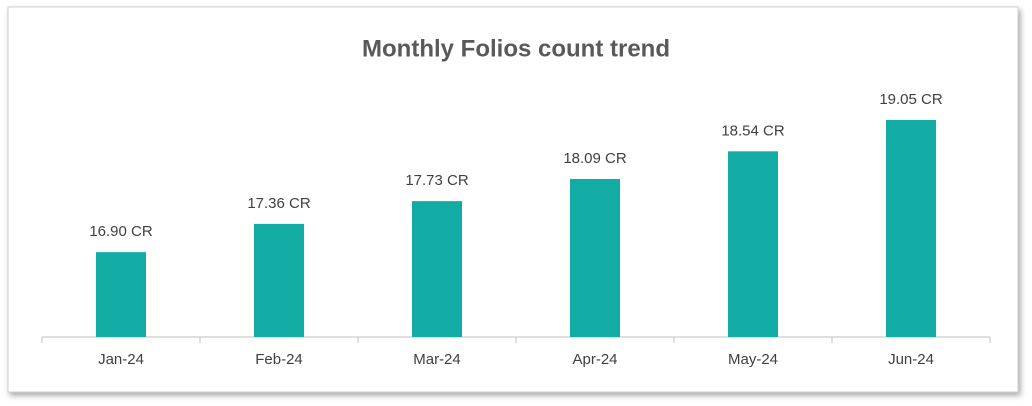  What do you see at coordinates (279, 203) in the screenshot?
I see `data-label: 17.36 CR` at bounding box center [279, 203].